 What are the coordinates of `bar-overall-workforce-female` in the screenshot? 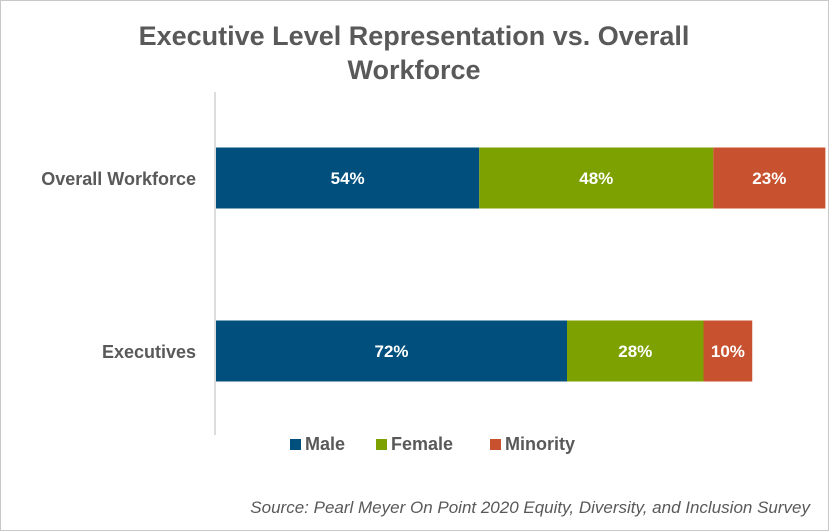 It's located at (596, 178).